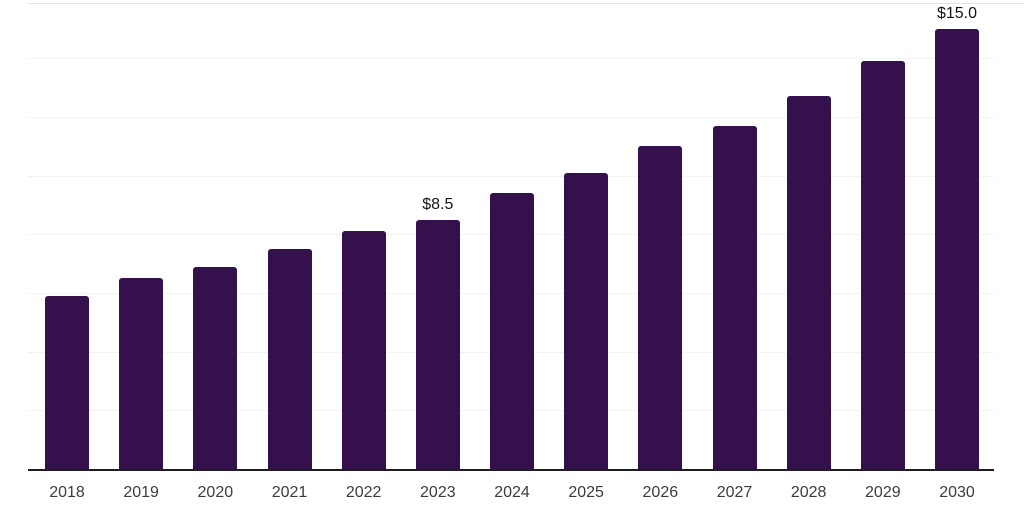 The width and height of the screenshot is (1024, 512). What do you see at coordinates (438, 204) in the screenshot?
I see `bar-value-label-2023: $8.5` at bounding box center [438, 204].